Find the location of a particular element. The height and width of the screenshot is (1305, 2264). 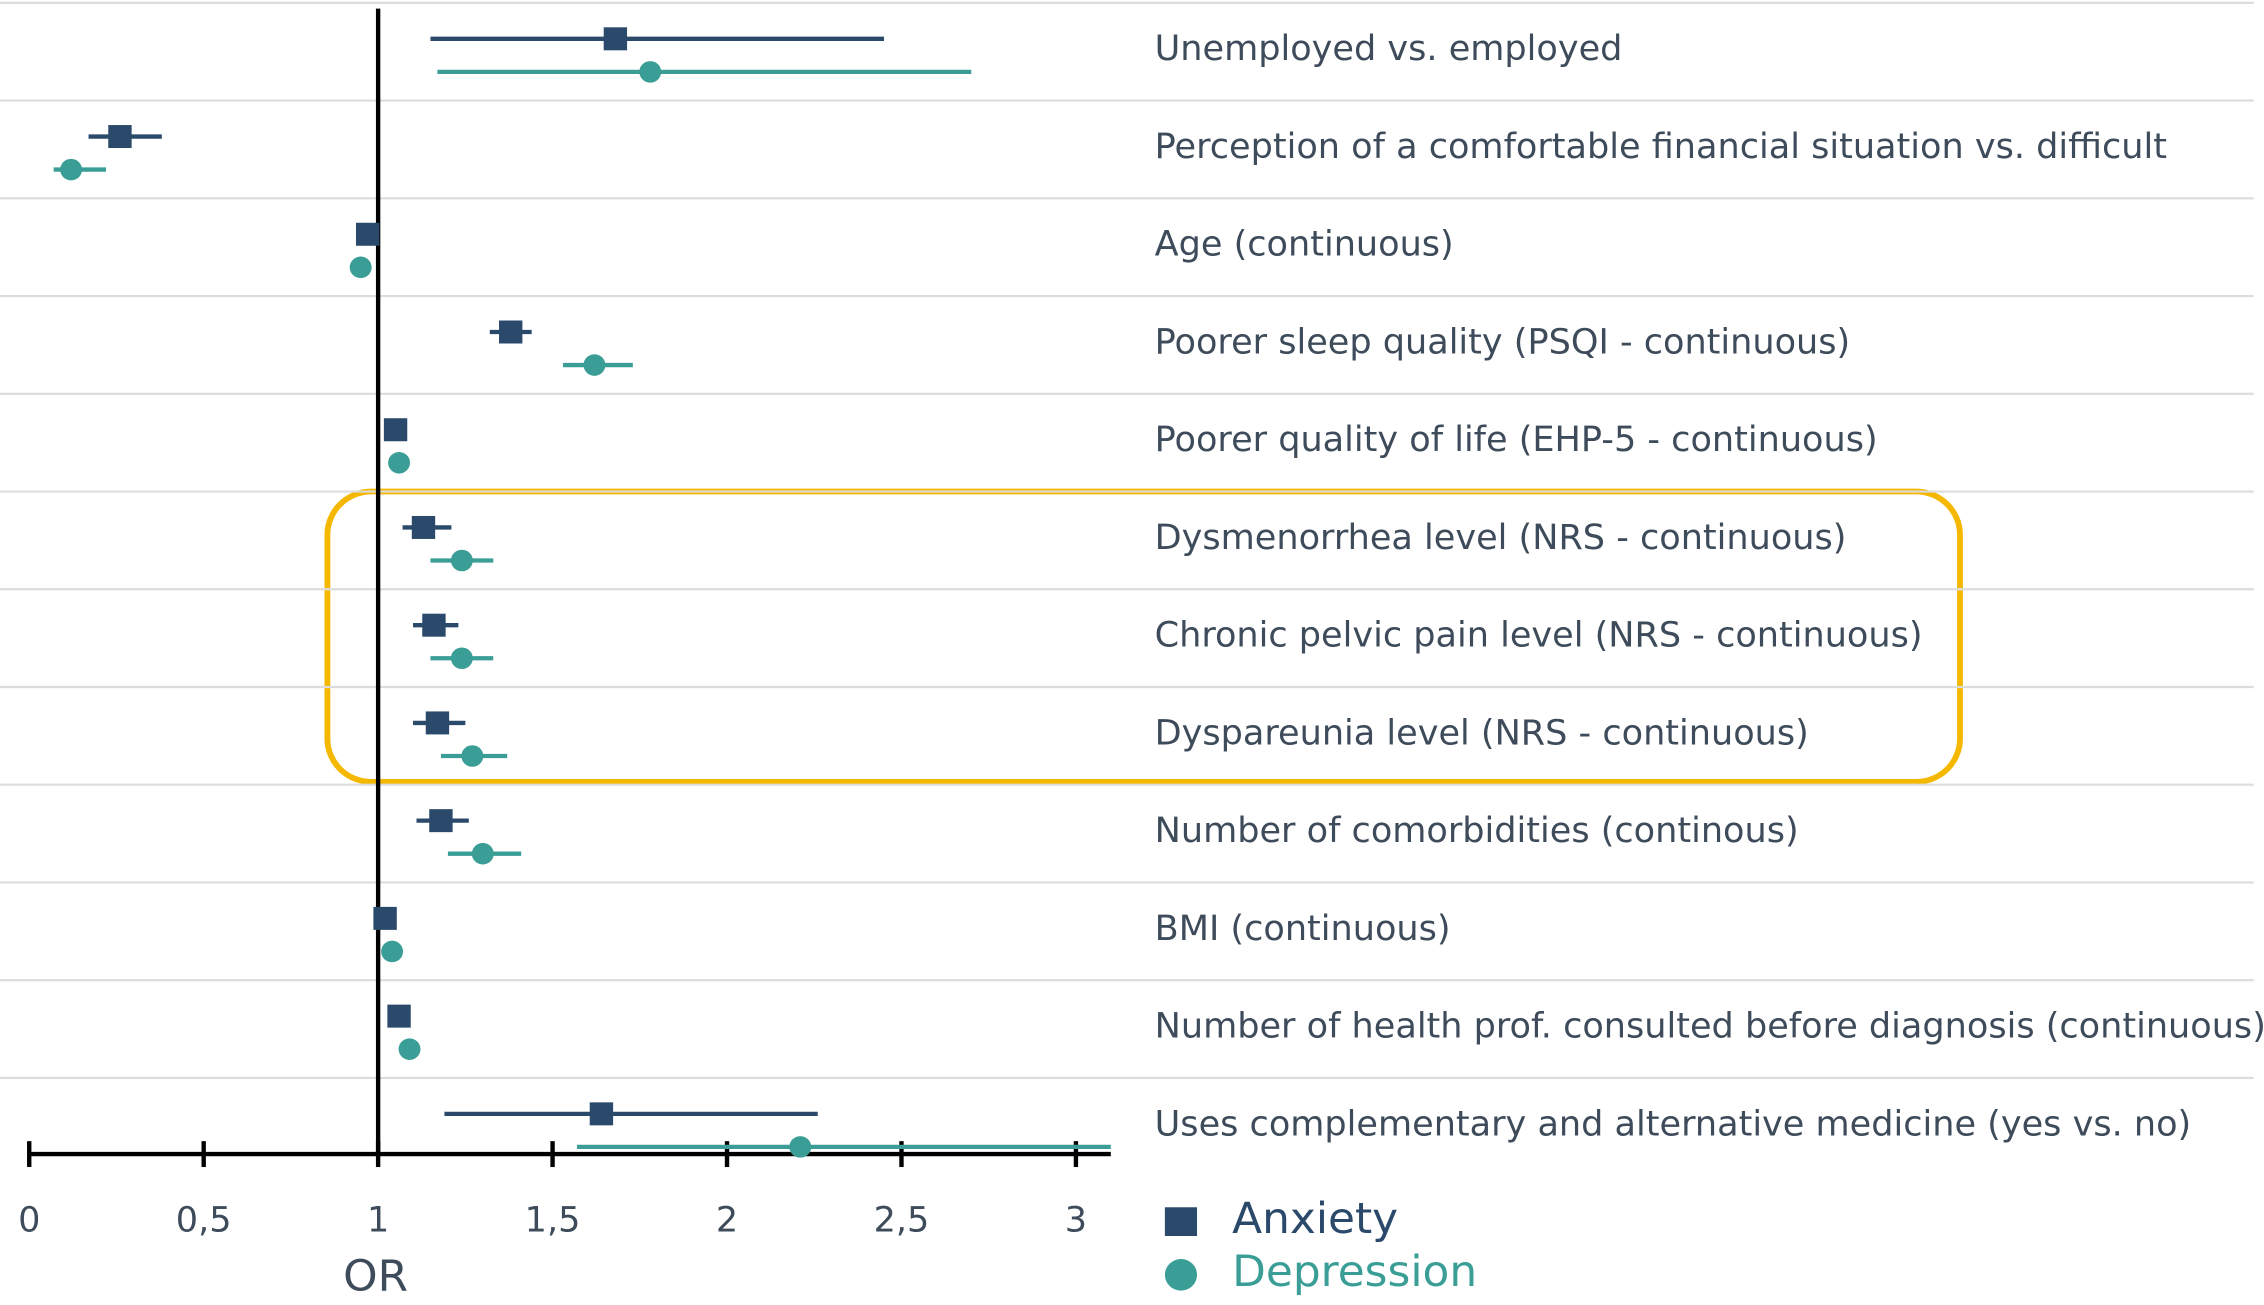

legend-label: Depression is located at coordinates (1354, 1273).